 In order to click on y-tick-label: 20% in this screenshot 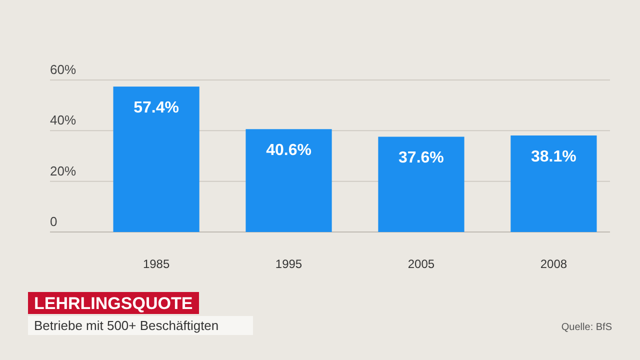, I will do `click(63, 170)`.